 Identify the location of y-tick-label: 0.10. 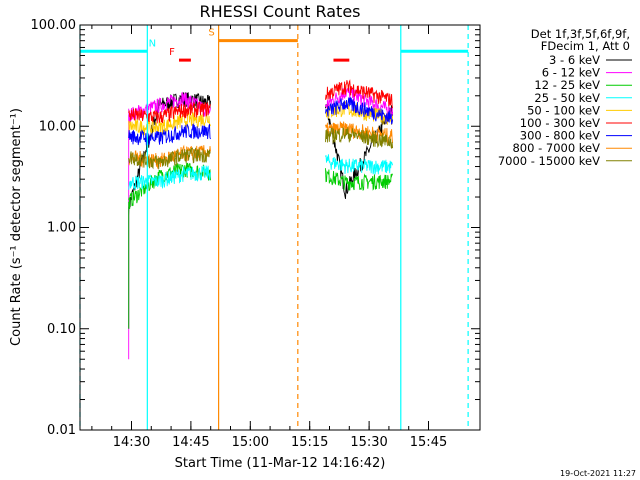
(61, 329).